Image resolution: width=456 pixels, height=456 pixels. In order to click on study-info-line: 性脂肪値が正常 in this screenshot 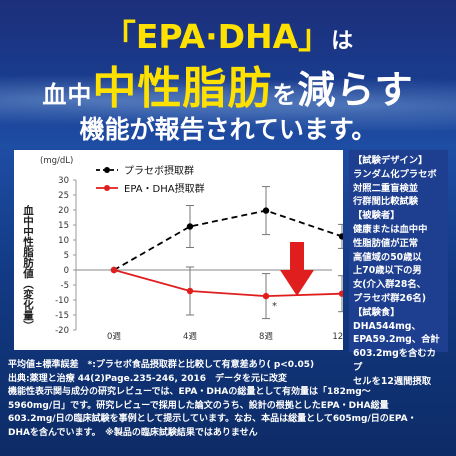, I will do `click(386, 243)`.